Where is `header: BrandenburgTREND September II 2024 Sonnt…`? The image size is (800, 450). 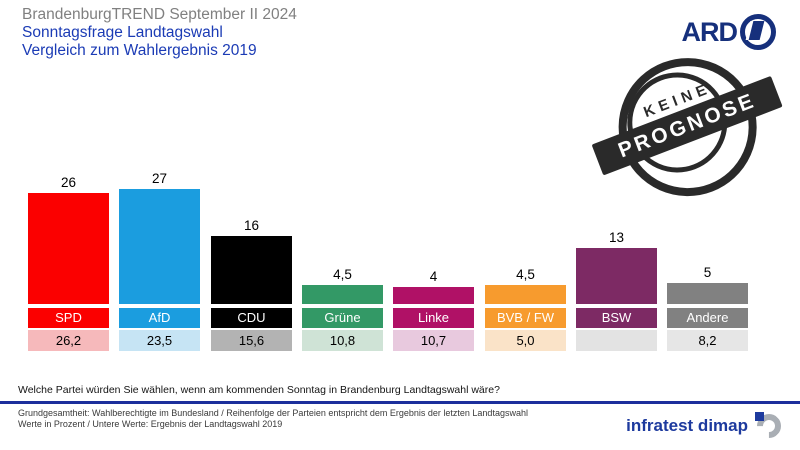 header: BrandenburgTREND September II 2024 Sonnt… is located at coordinates (159, 33).